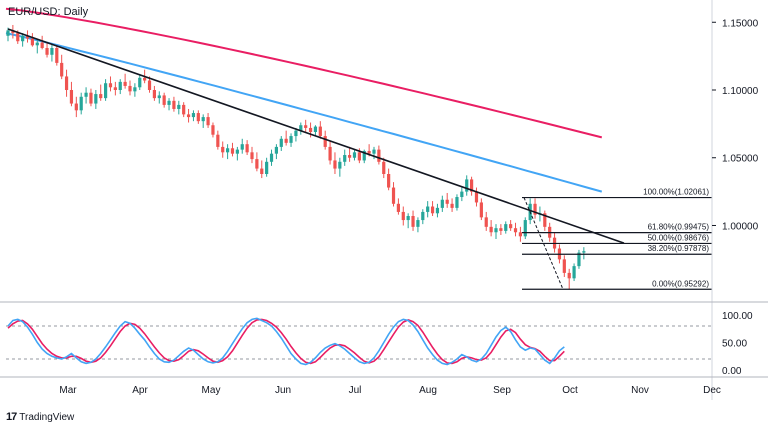 The width and height of the screenshot is (768, 432). Describe the element at coordinates (428, 390) in the screenshot. I see `time-tick-label: Aug` at that location.